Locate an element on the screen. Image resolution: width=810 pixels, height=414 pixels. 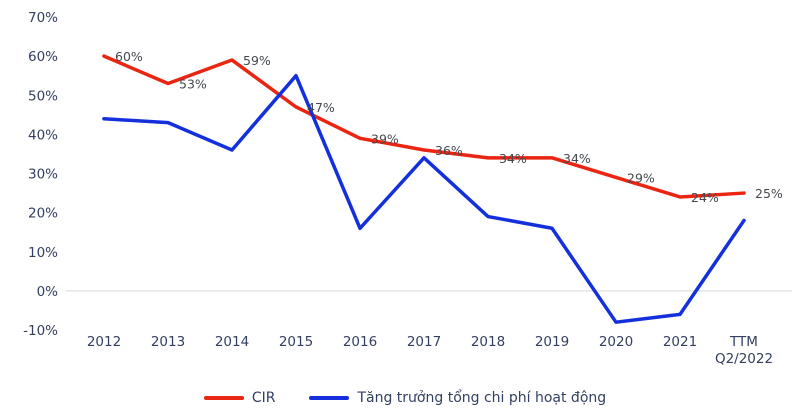
svg-text: TTM is located at coordinates (743, 342).